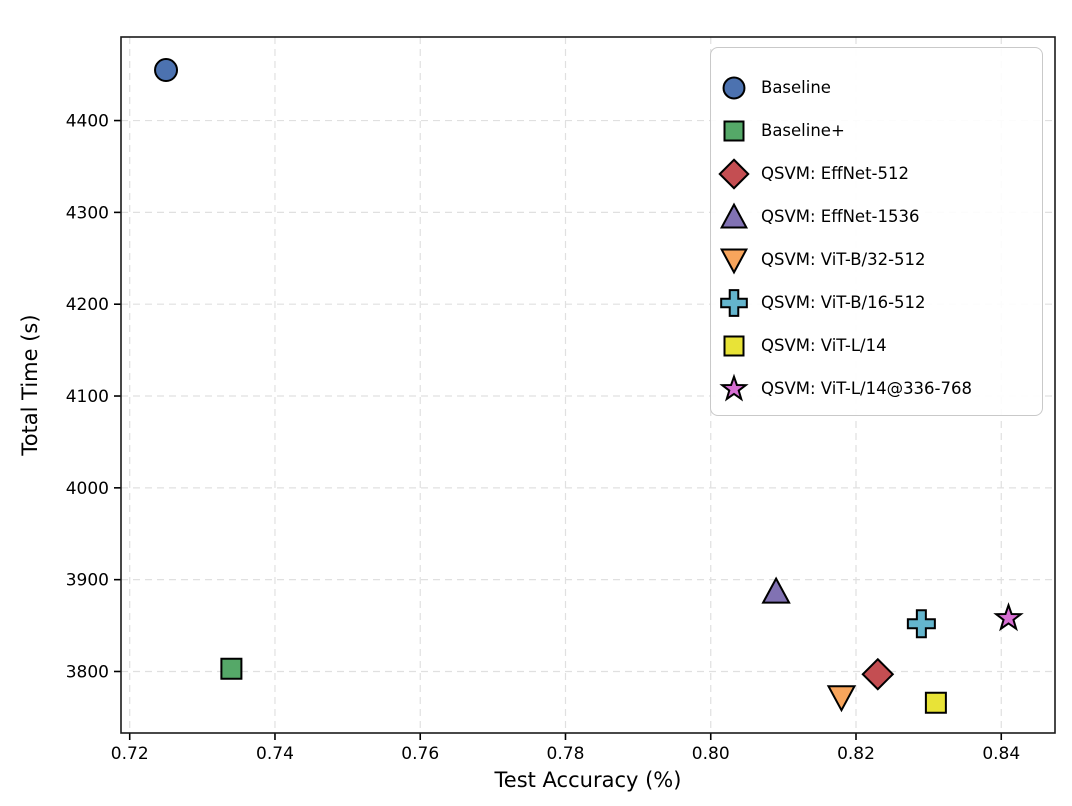 Image resolution: width=1072 pixels, height=806 pixels. I want to click on x-tick-label: 0.74, so click(275, 754).